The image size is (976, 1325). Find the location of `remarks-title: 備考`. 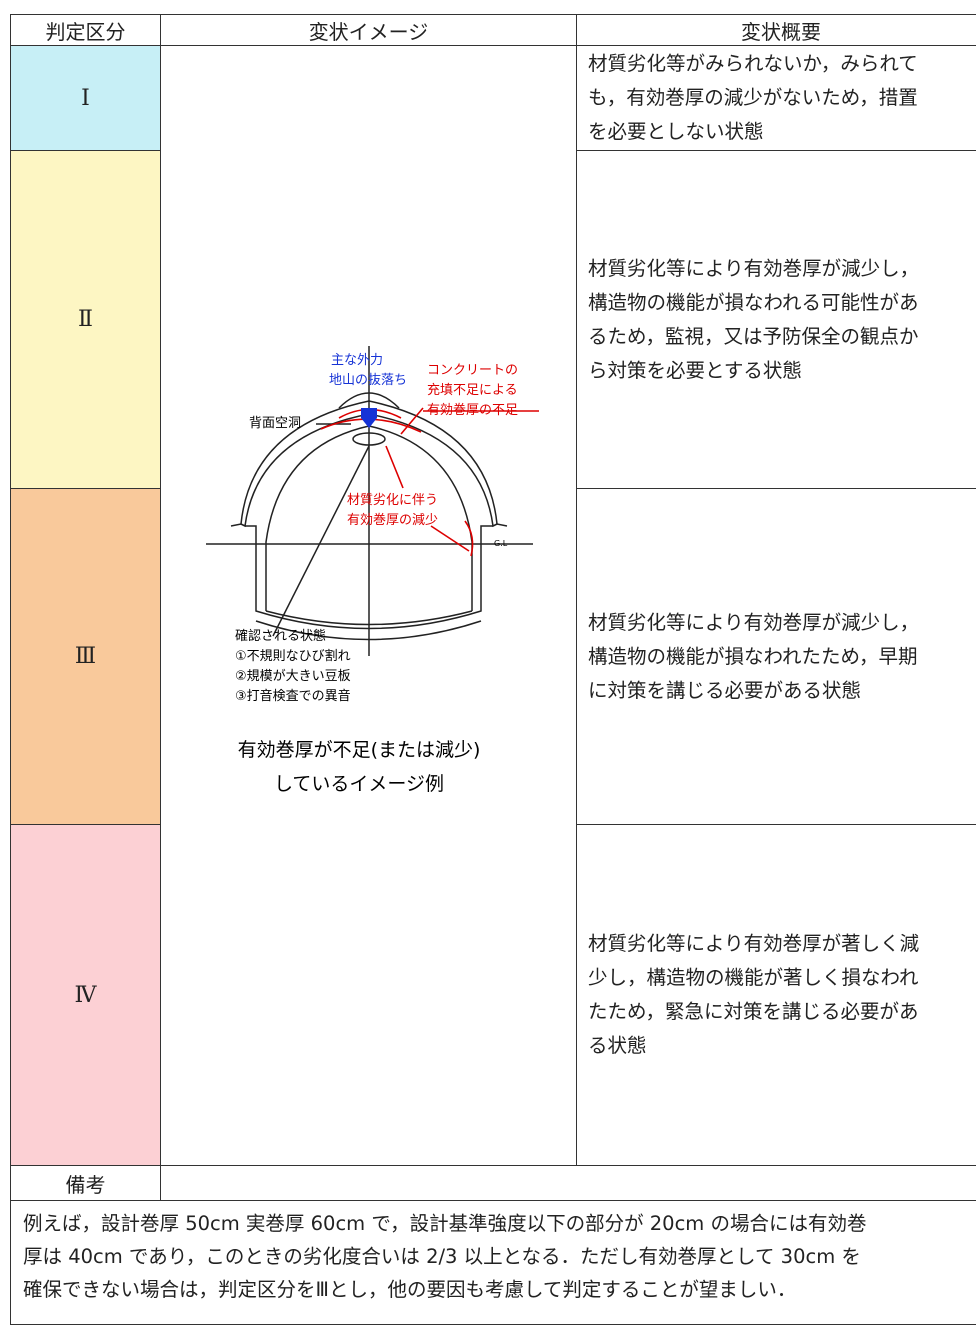

remarks-title: 備考 is located at coordinates (85, 1183).